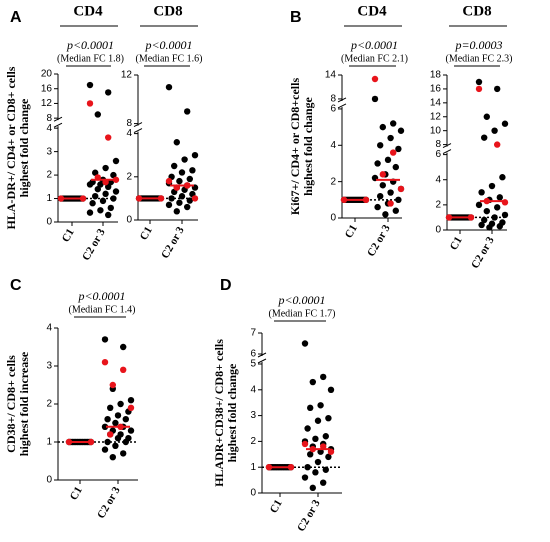  I want to click on y-tick-label: 3, so click(49, 366).